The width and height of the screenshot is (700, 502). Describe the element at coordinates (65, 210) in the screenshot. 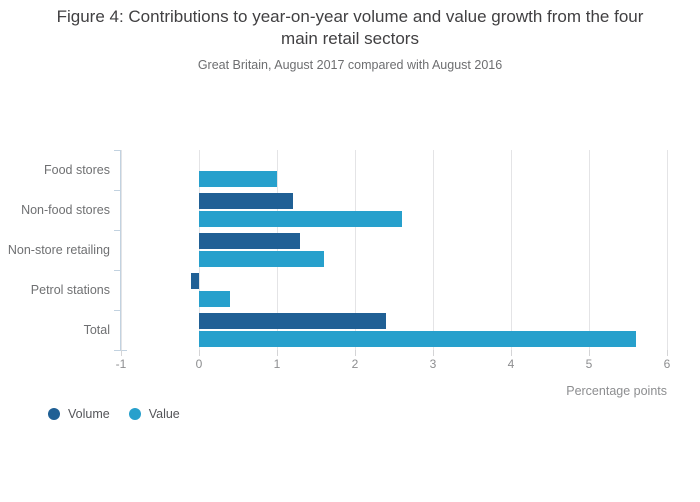

I see `category-label-non-food-stores: Non-food stores` at that location.